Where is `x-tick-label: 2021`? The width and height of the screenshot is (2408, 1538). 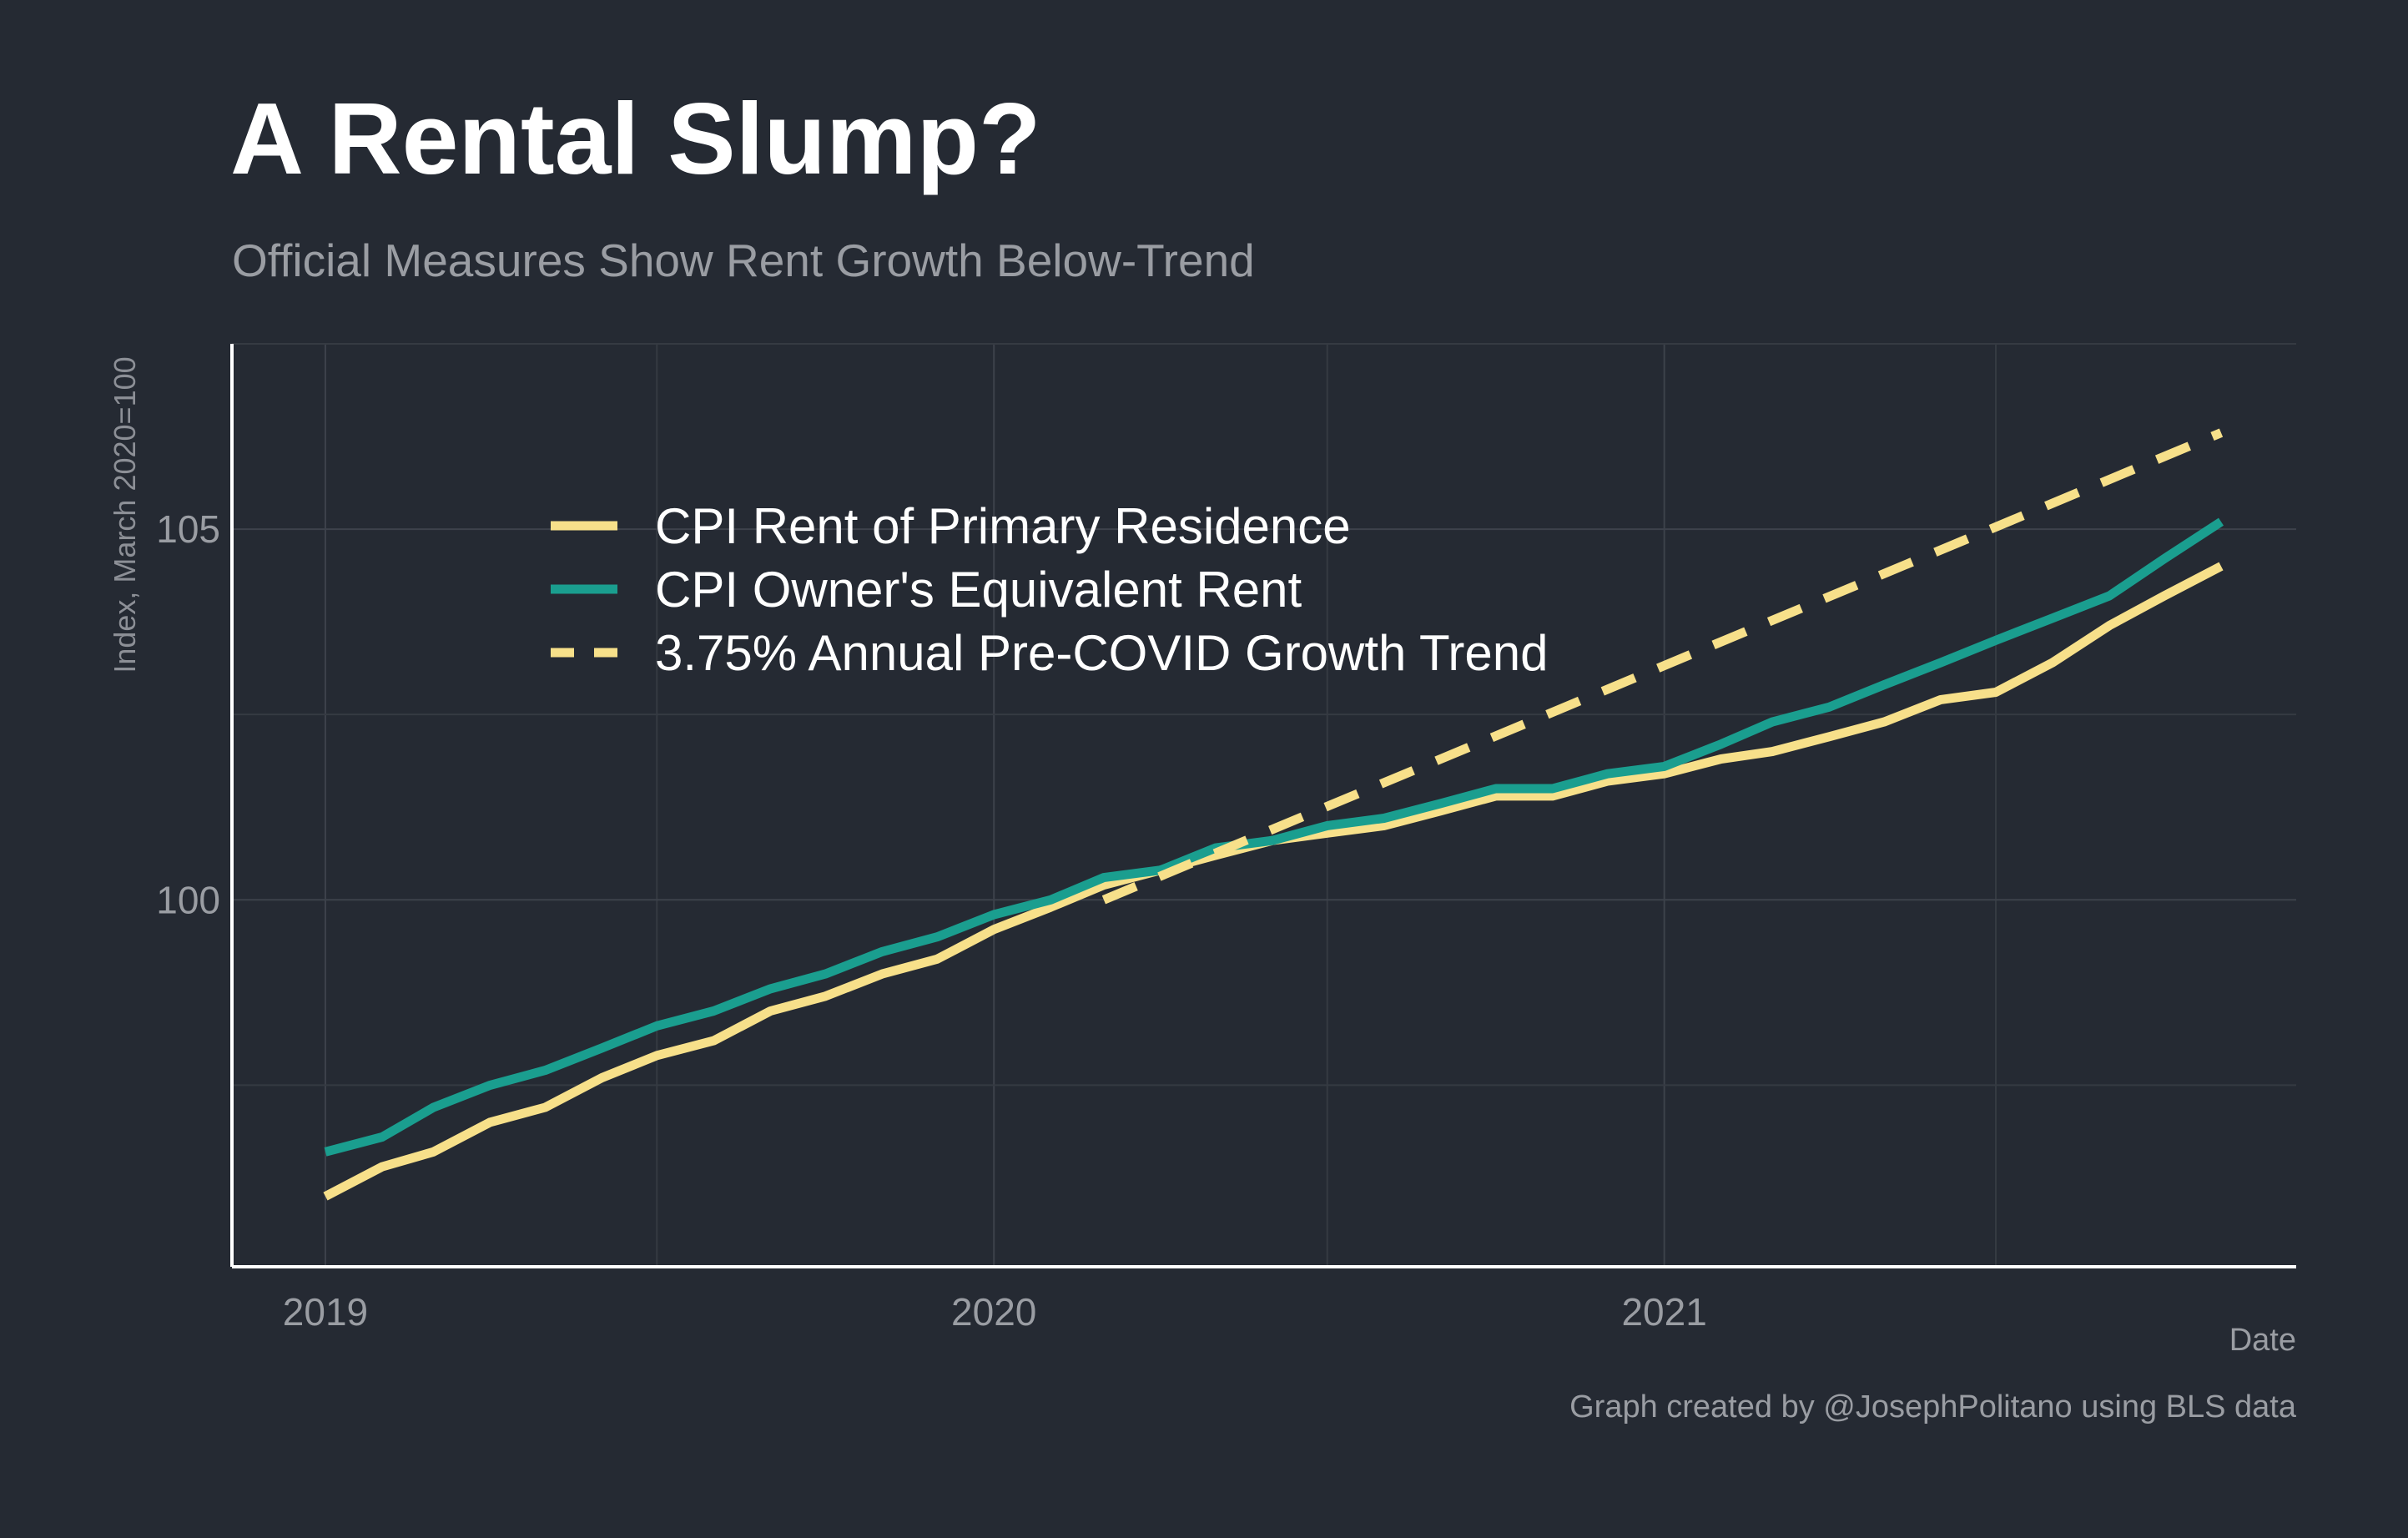 x-tick-label: 2021 is located at coordinates (1663, 1312).